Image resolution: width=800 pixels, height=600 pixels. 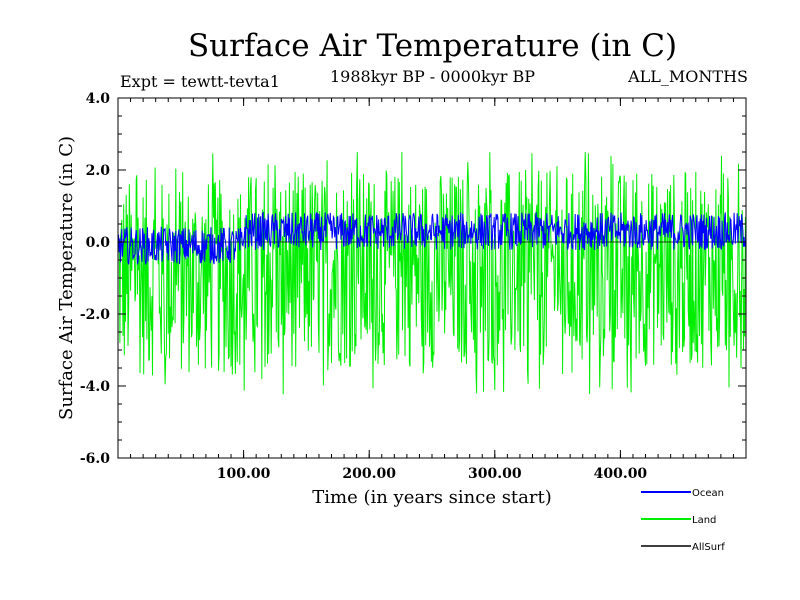 I want to click on x-tick-label: 100.00, so click(x=244, y=474).